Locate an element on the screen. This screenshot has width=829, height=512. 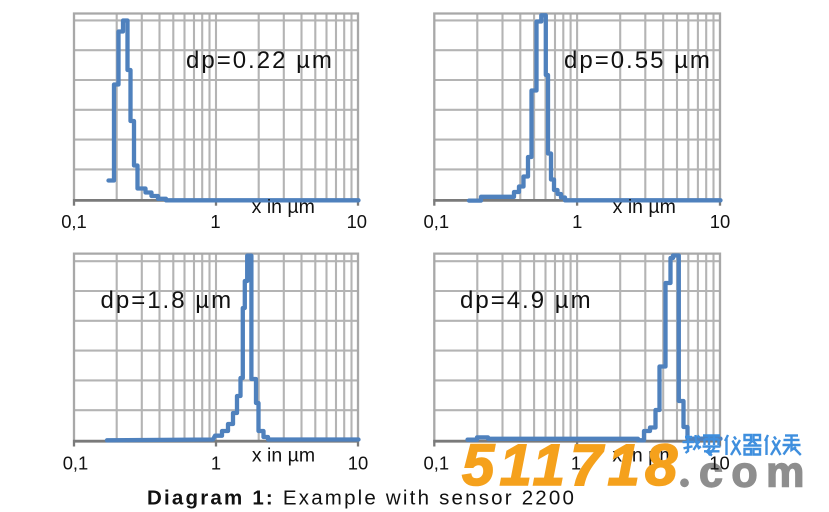
svg-text: dp=1.8 µm is located at coordinates (167, 300).